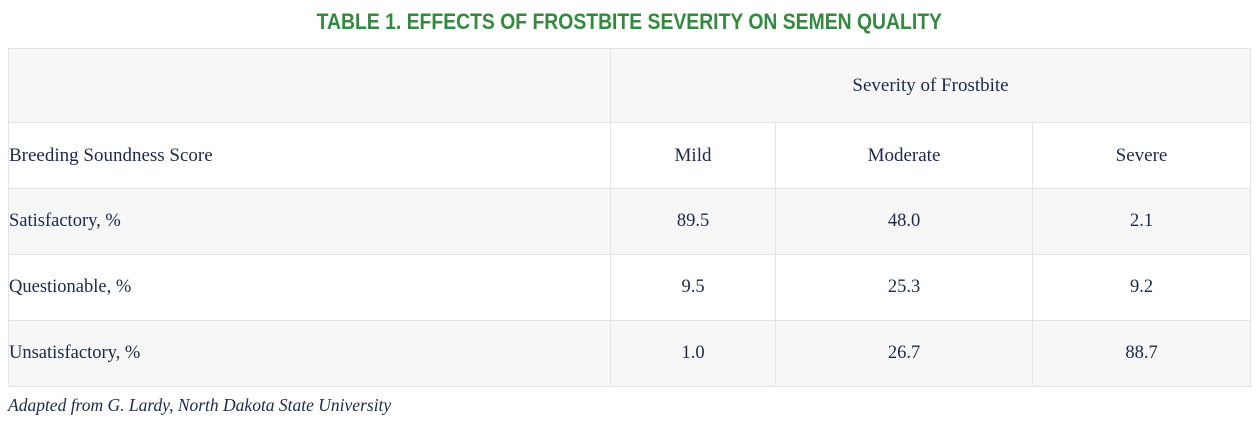 The width and height of the screenshot is (1258, 422). I want to click on corner-cell, so click(309, 85).